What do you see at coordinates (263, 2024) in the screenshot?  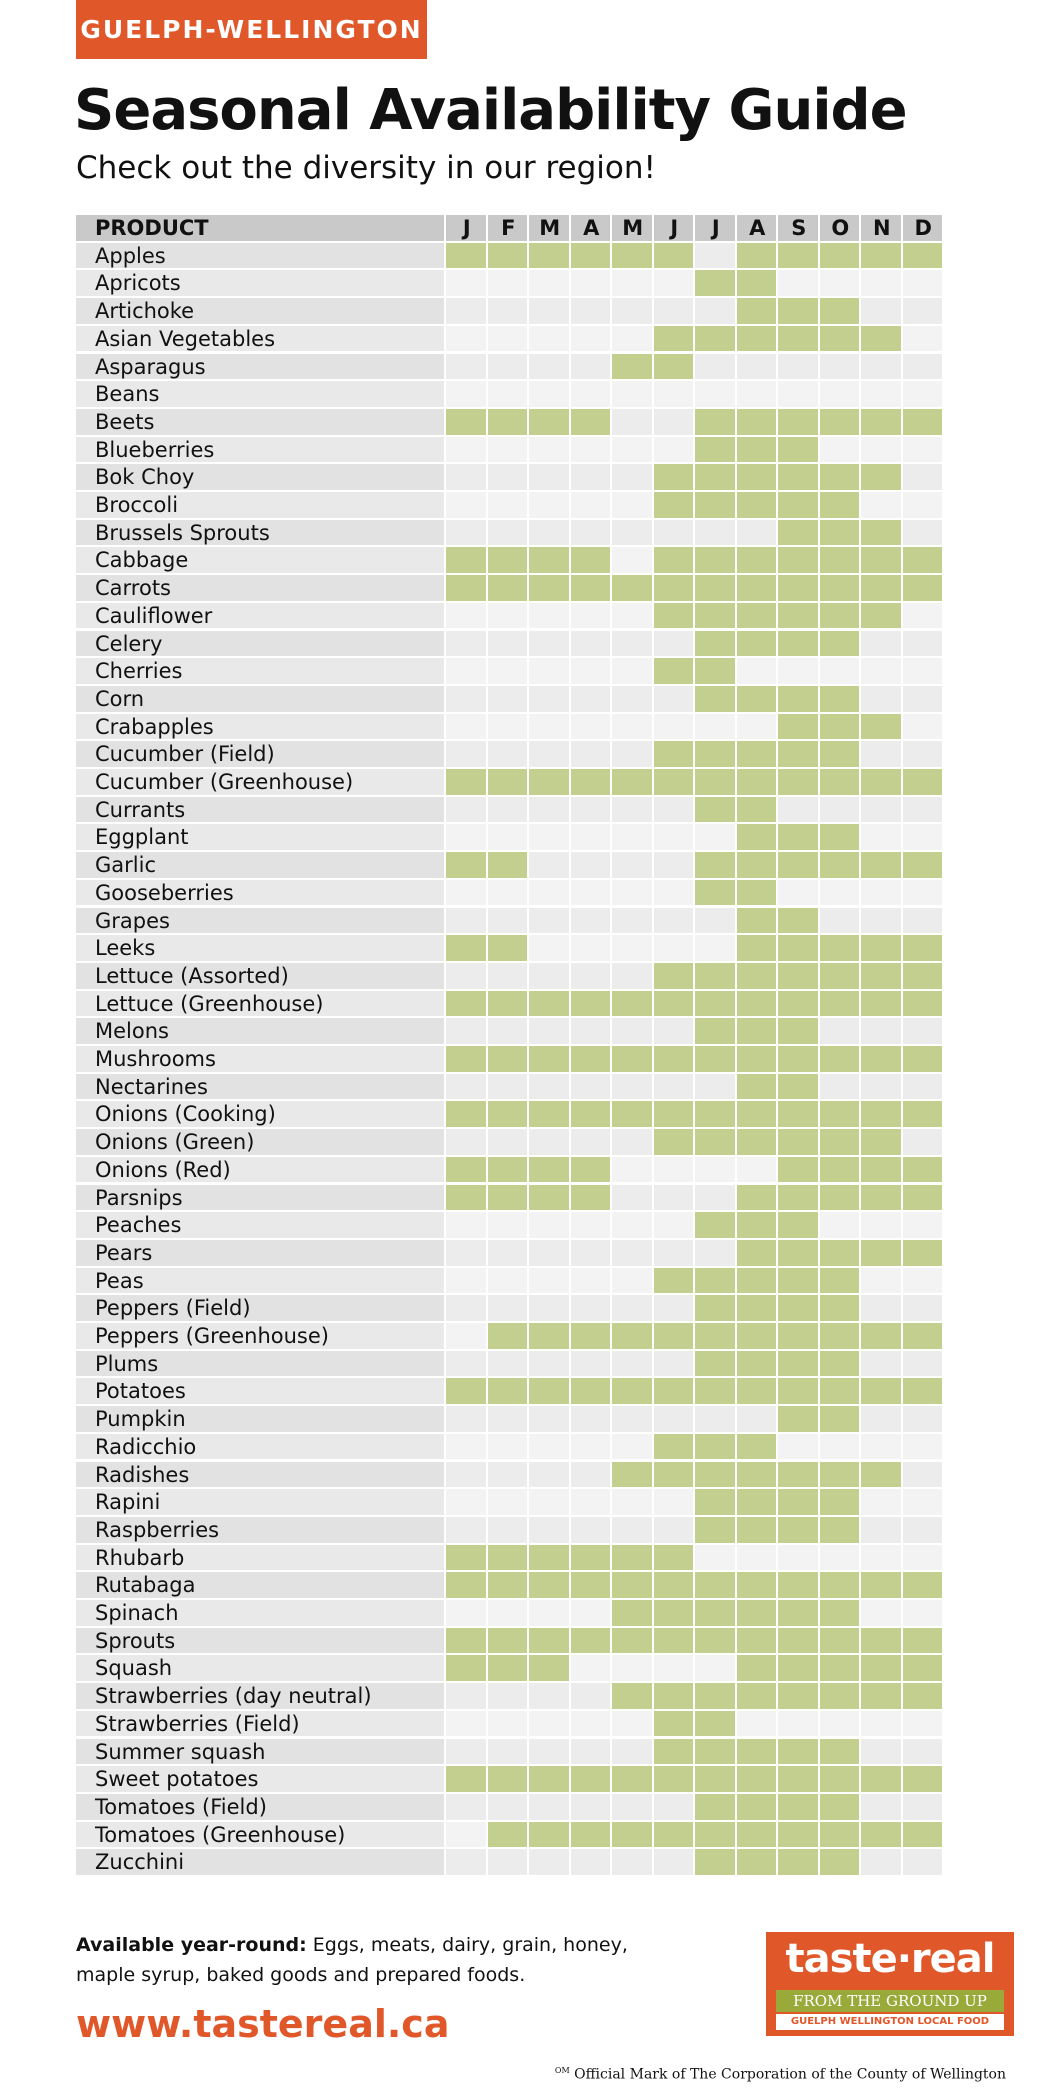 I see `website-link: www.tastereal.ca` at bounding box center [263, 2024].